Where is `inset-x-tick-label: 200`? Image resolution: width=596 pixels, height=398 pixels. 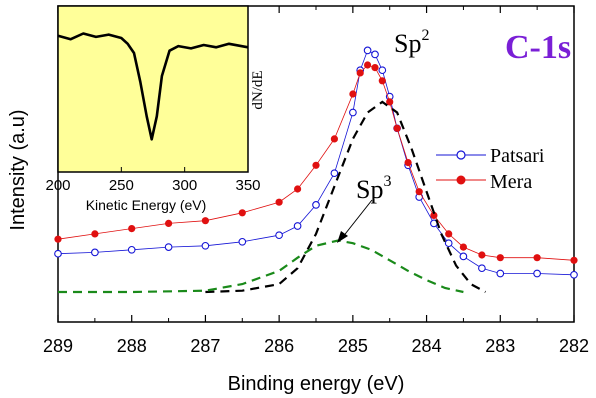
inset-x-tick-label: 200 is located at coordinates (57, 185).